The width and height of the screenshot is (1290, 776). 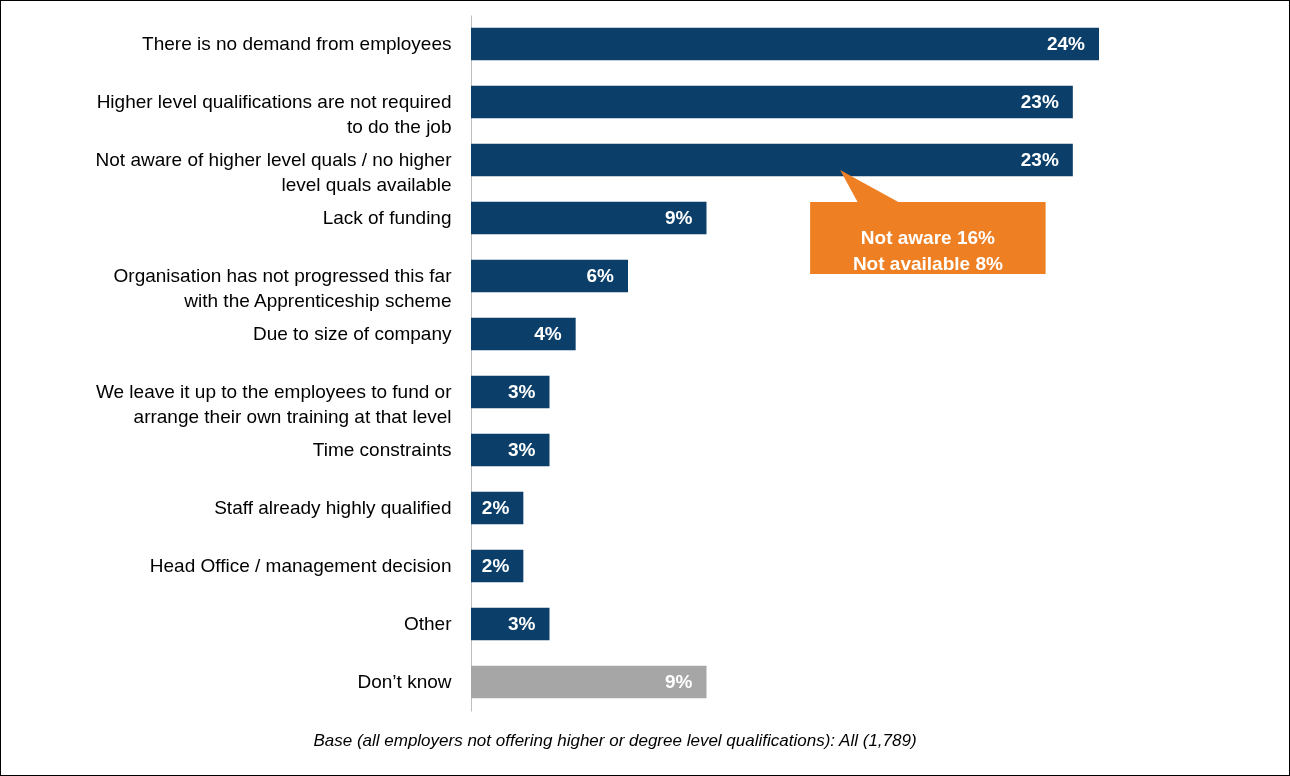 What do you see at coordinates (274, 114) in the screenshot?
I see `y-tick-label: Higher level qualifications are not required to do the job` at bounding box center [274, 114].